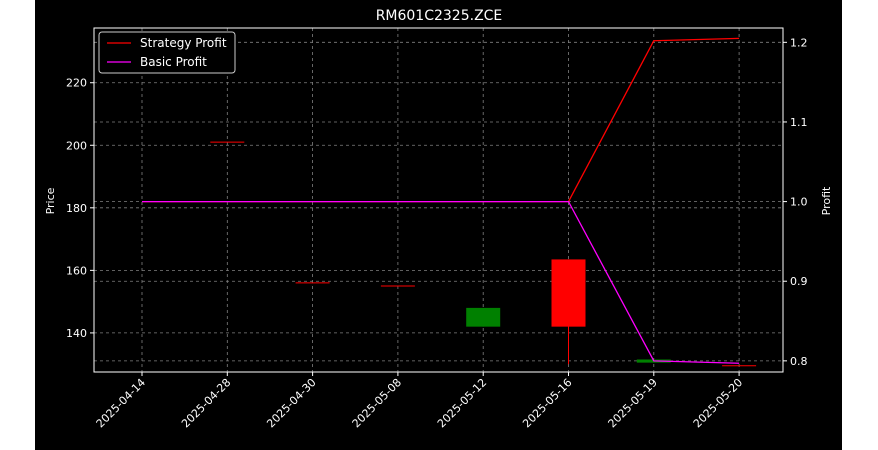 This screenshot has width=878, height=450. What do you see at coordinates (439, 16) in the screenshot?
I see `chart-title: RM601C2325.ZCE` at bounding box center [439, 16].